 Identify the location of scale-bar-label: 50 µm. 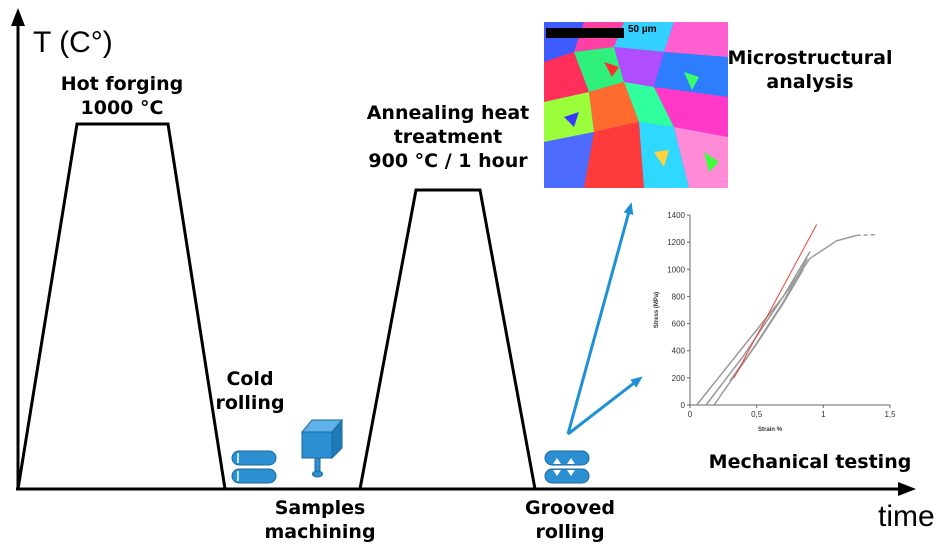
(642, 29).